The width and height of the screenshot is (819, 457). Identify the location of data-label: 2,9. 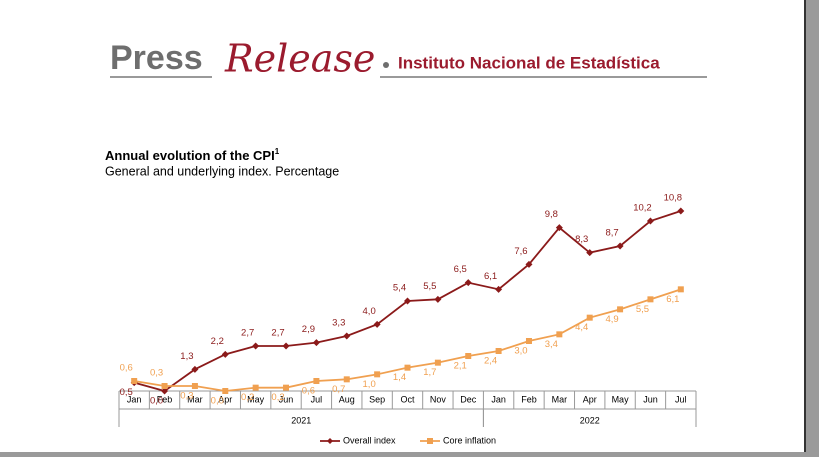
(308, 329).